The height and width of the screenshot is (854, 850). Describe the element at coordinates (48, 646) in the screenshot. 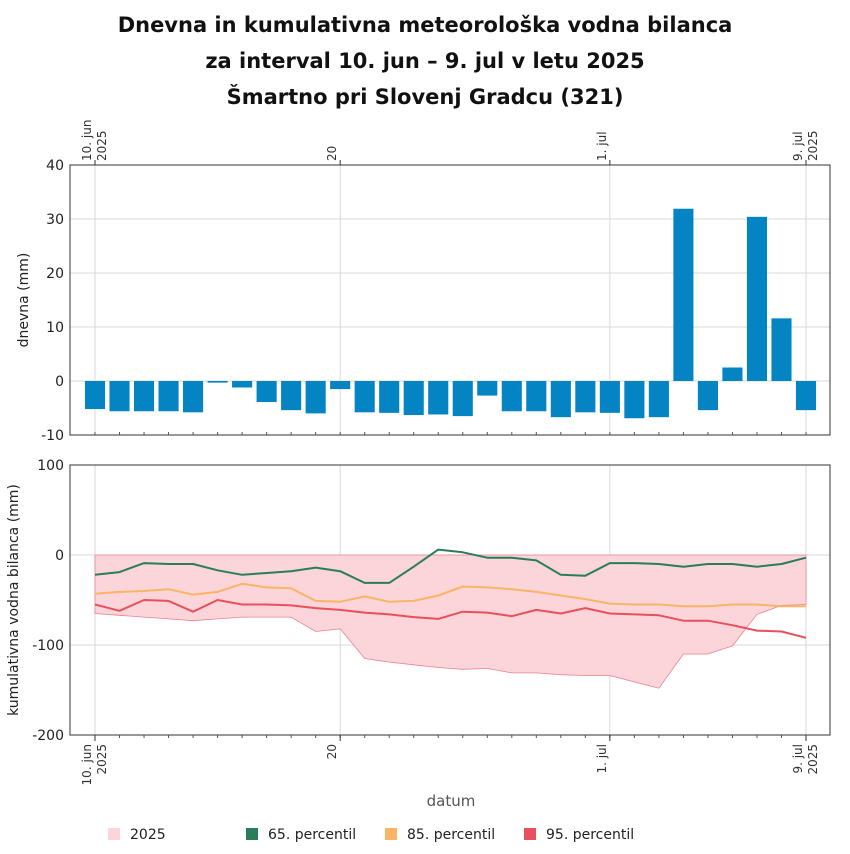

I see `cumulative-y-tick-label: -100` at that location.